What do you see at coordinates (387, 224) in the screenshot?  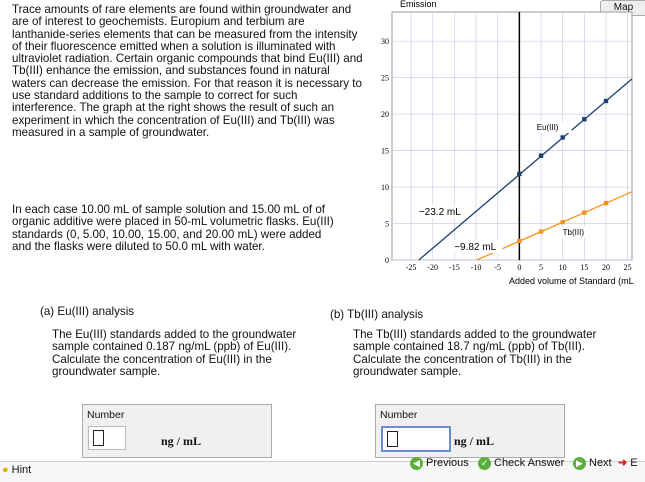 I see `y-tick-label: 5` at bounding box center [387, 224].